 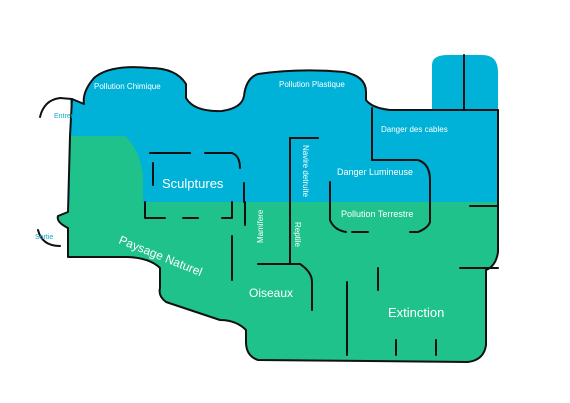 I want to click on room-label-reptile: Reptile, so click(x=297, y=234).